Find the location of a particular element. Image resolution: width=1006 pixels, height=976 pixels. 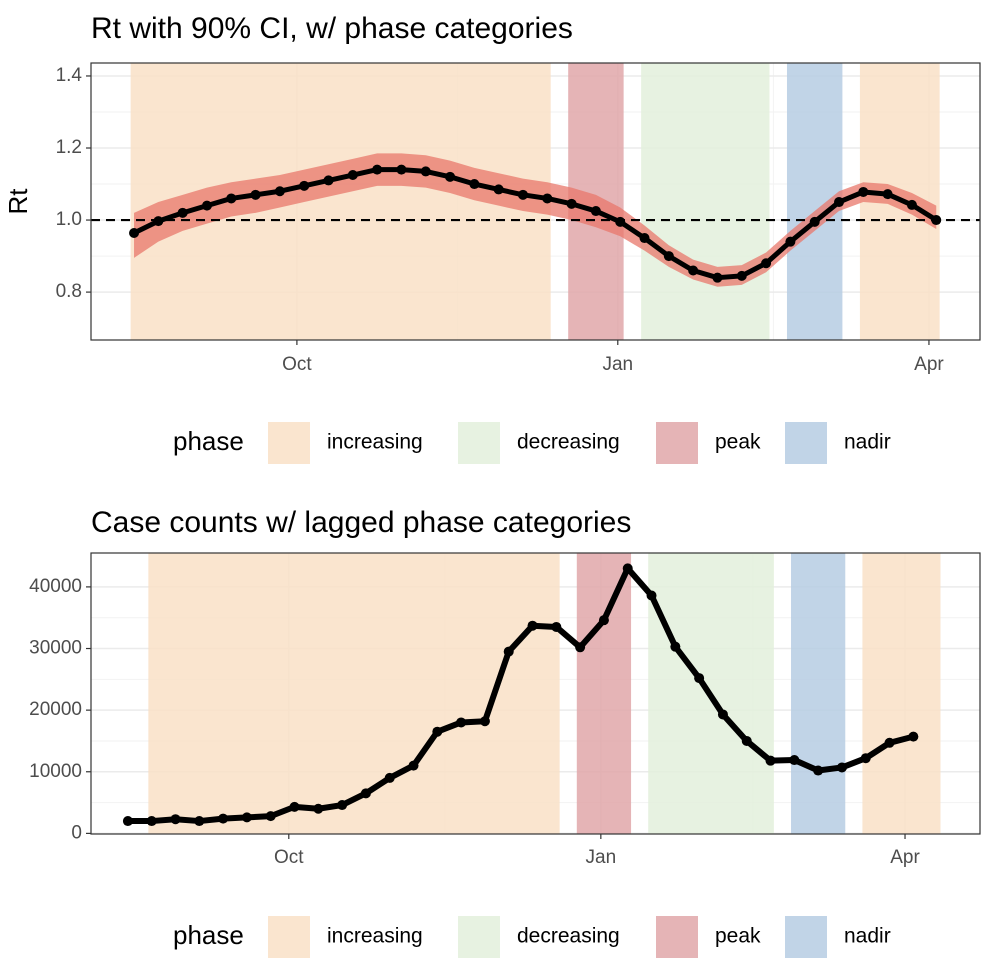

y-tick-label: 20000 is located at coordinates (55, 709).